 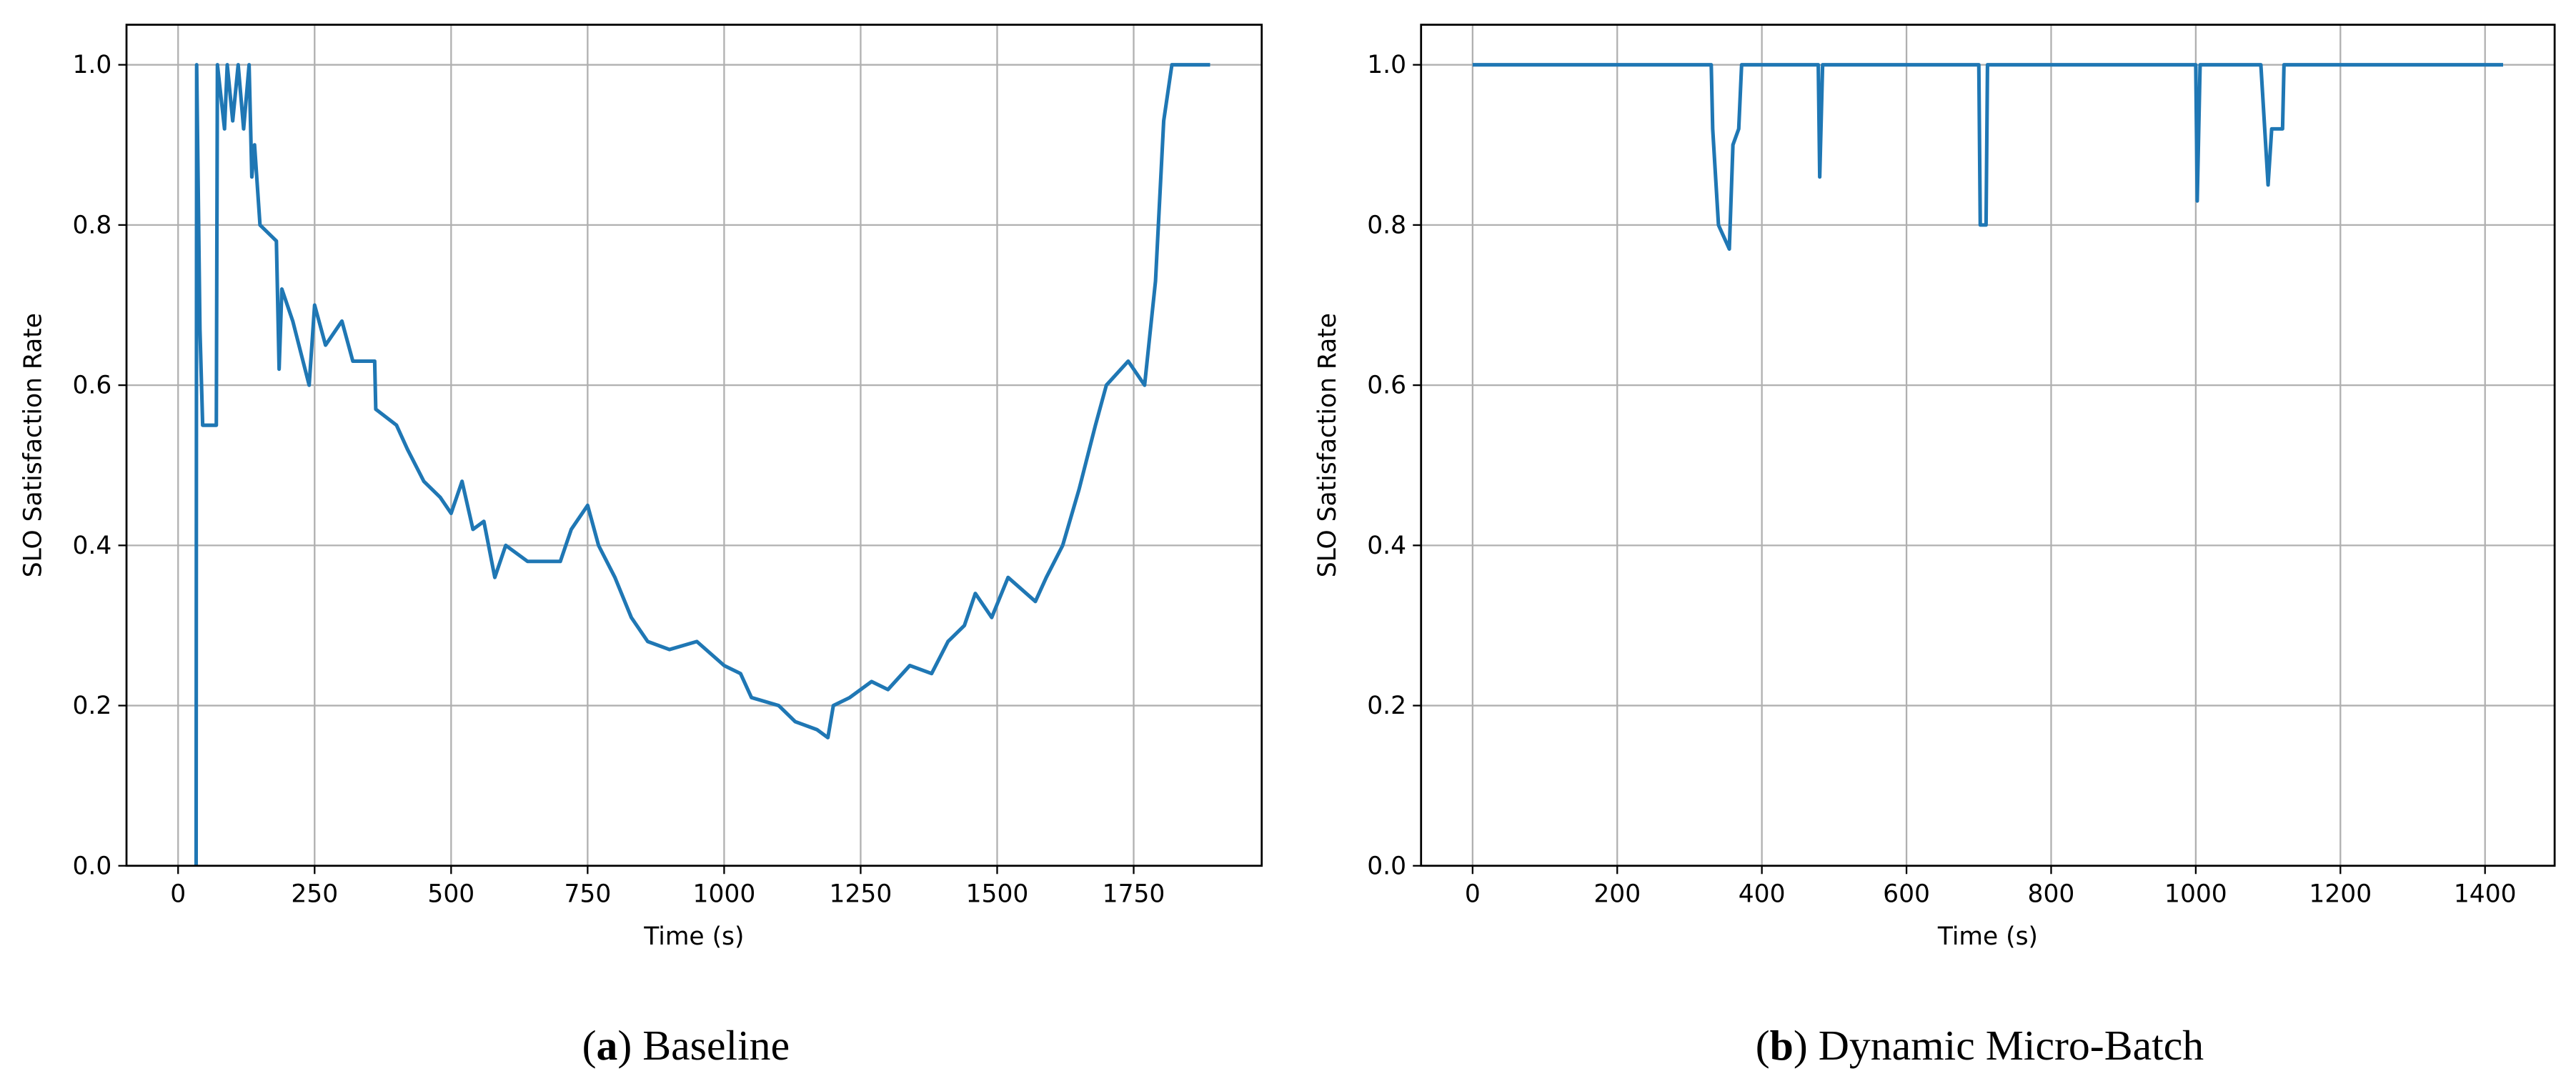 What do you see at coordinates (587, 894) in the screenshot?
I see `x-tick-label: 750` at bounding box center [587, 894].